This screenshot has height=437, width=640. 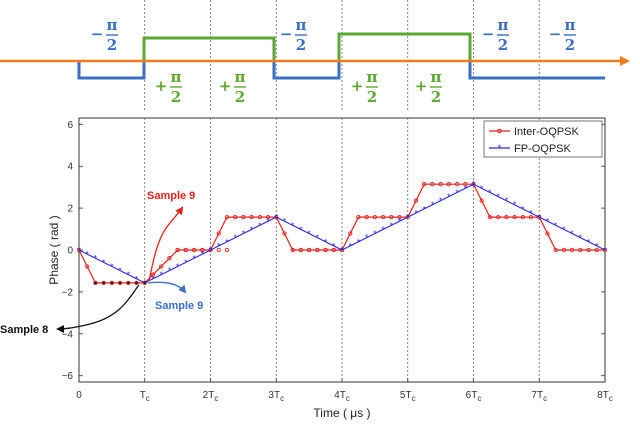 I want to click on legend-label-fp-oqpsk: FP-OQPSK, so click(x=543, y=149).